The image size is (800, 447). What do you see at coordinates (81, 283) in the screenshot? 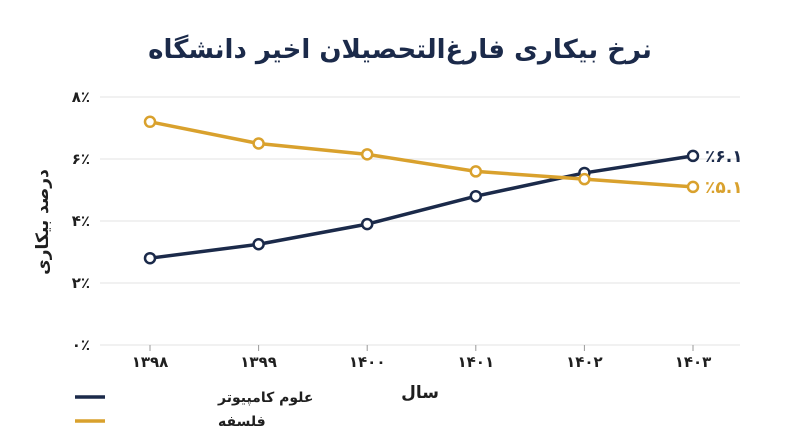
I see `y-tick-label: ۲٪` at bounding box center [81, 283].